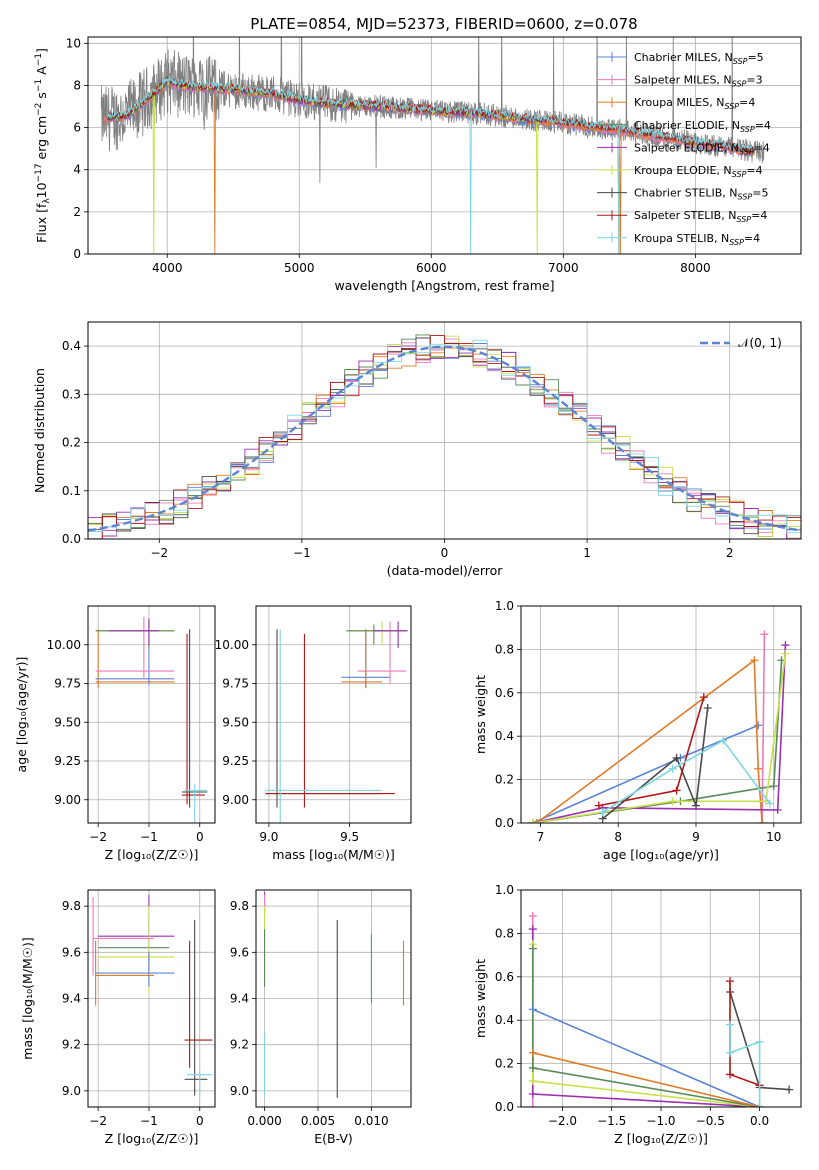 This screenshot has width=819, height=1170. What do you see at coordinates (700, 216) in the screenshot?
I see `legend-label: Salpeter STELIB, NSSP=4` at bounding box center [700, 216].